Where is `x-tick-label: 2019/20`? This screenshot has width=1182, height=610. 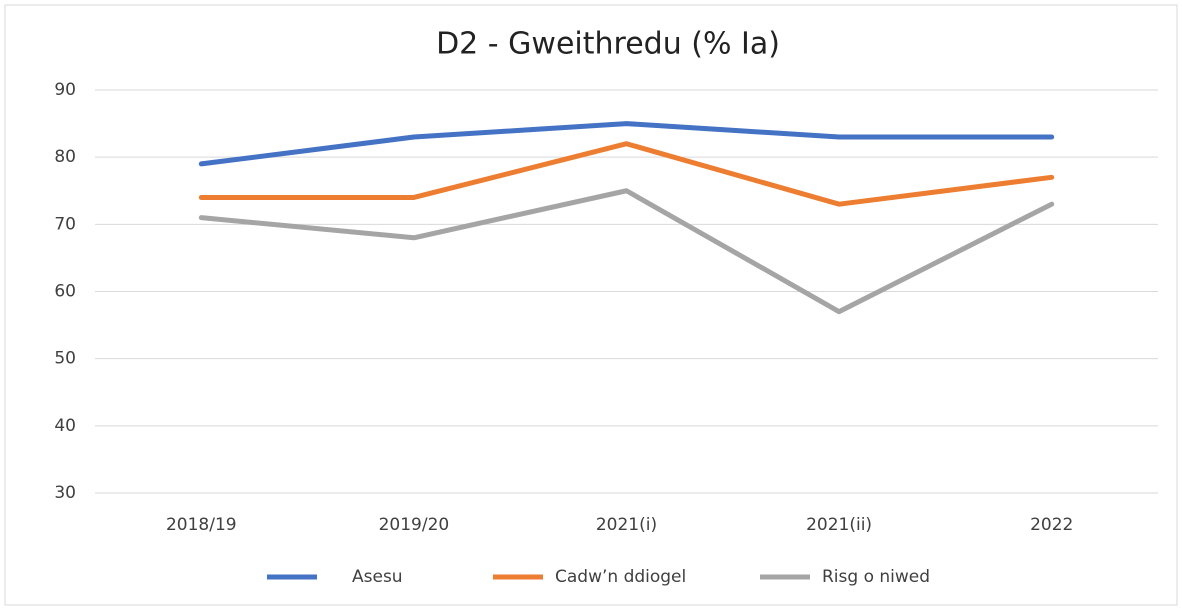
x-tick-label: 2019/20 is located at coordinates (414, 525).